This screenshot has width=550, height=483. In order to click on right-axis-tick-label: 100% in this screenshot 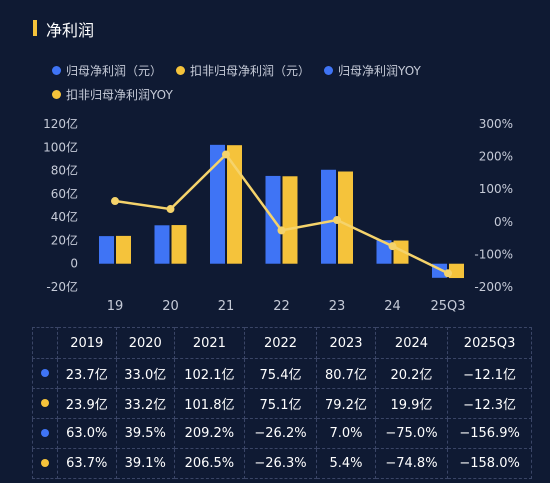, I will do `click(496, 189)`.